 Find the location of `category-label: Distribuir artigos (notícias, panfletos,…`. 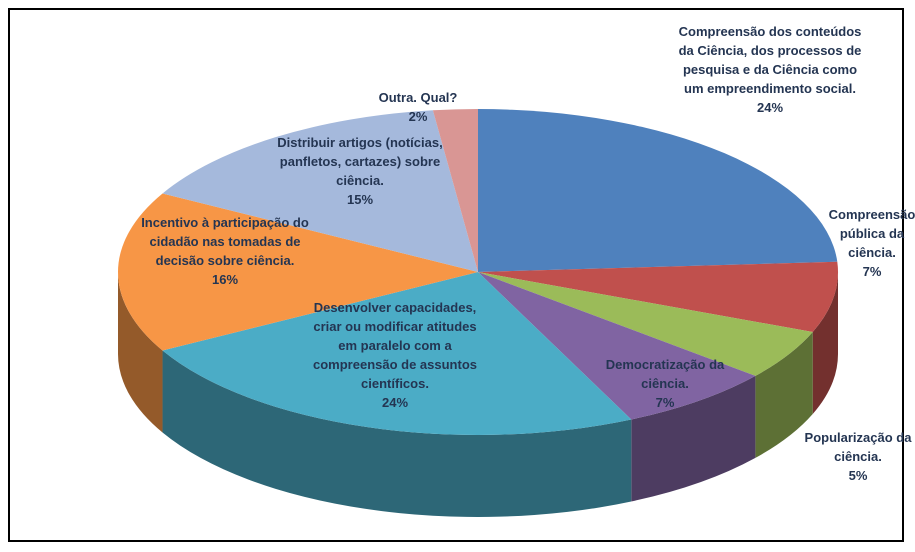

category-label: Distribuir artigos (notícias, panfletos,… is located at coordinates (360, 161).